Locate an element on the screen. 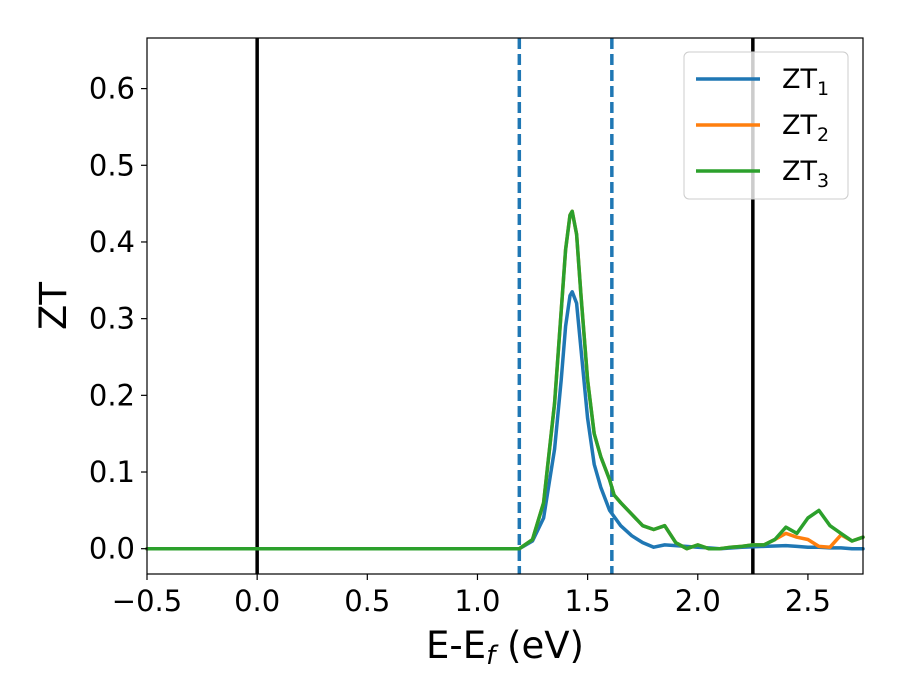 Image resolution: width=900 pixels, height=700 pixels. x-tick-label-2: 0.5 is located at coordinates (367, 601).